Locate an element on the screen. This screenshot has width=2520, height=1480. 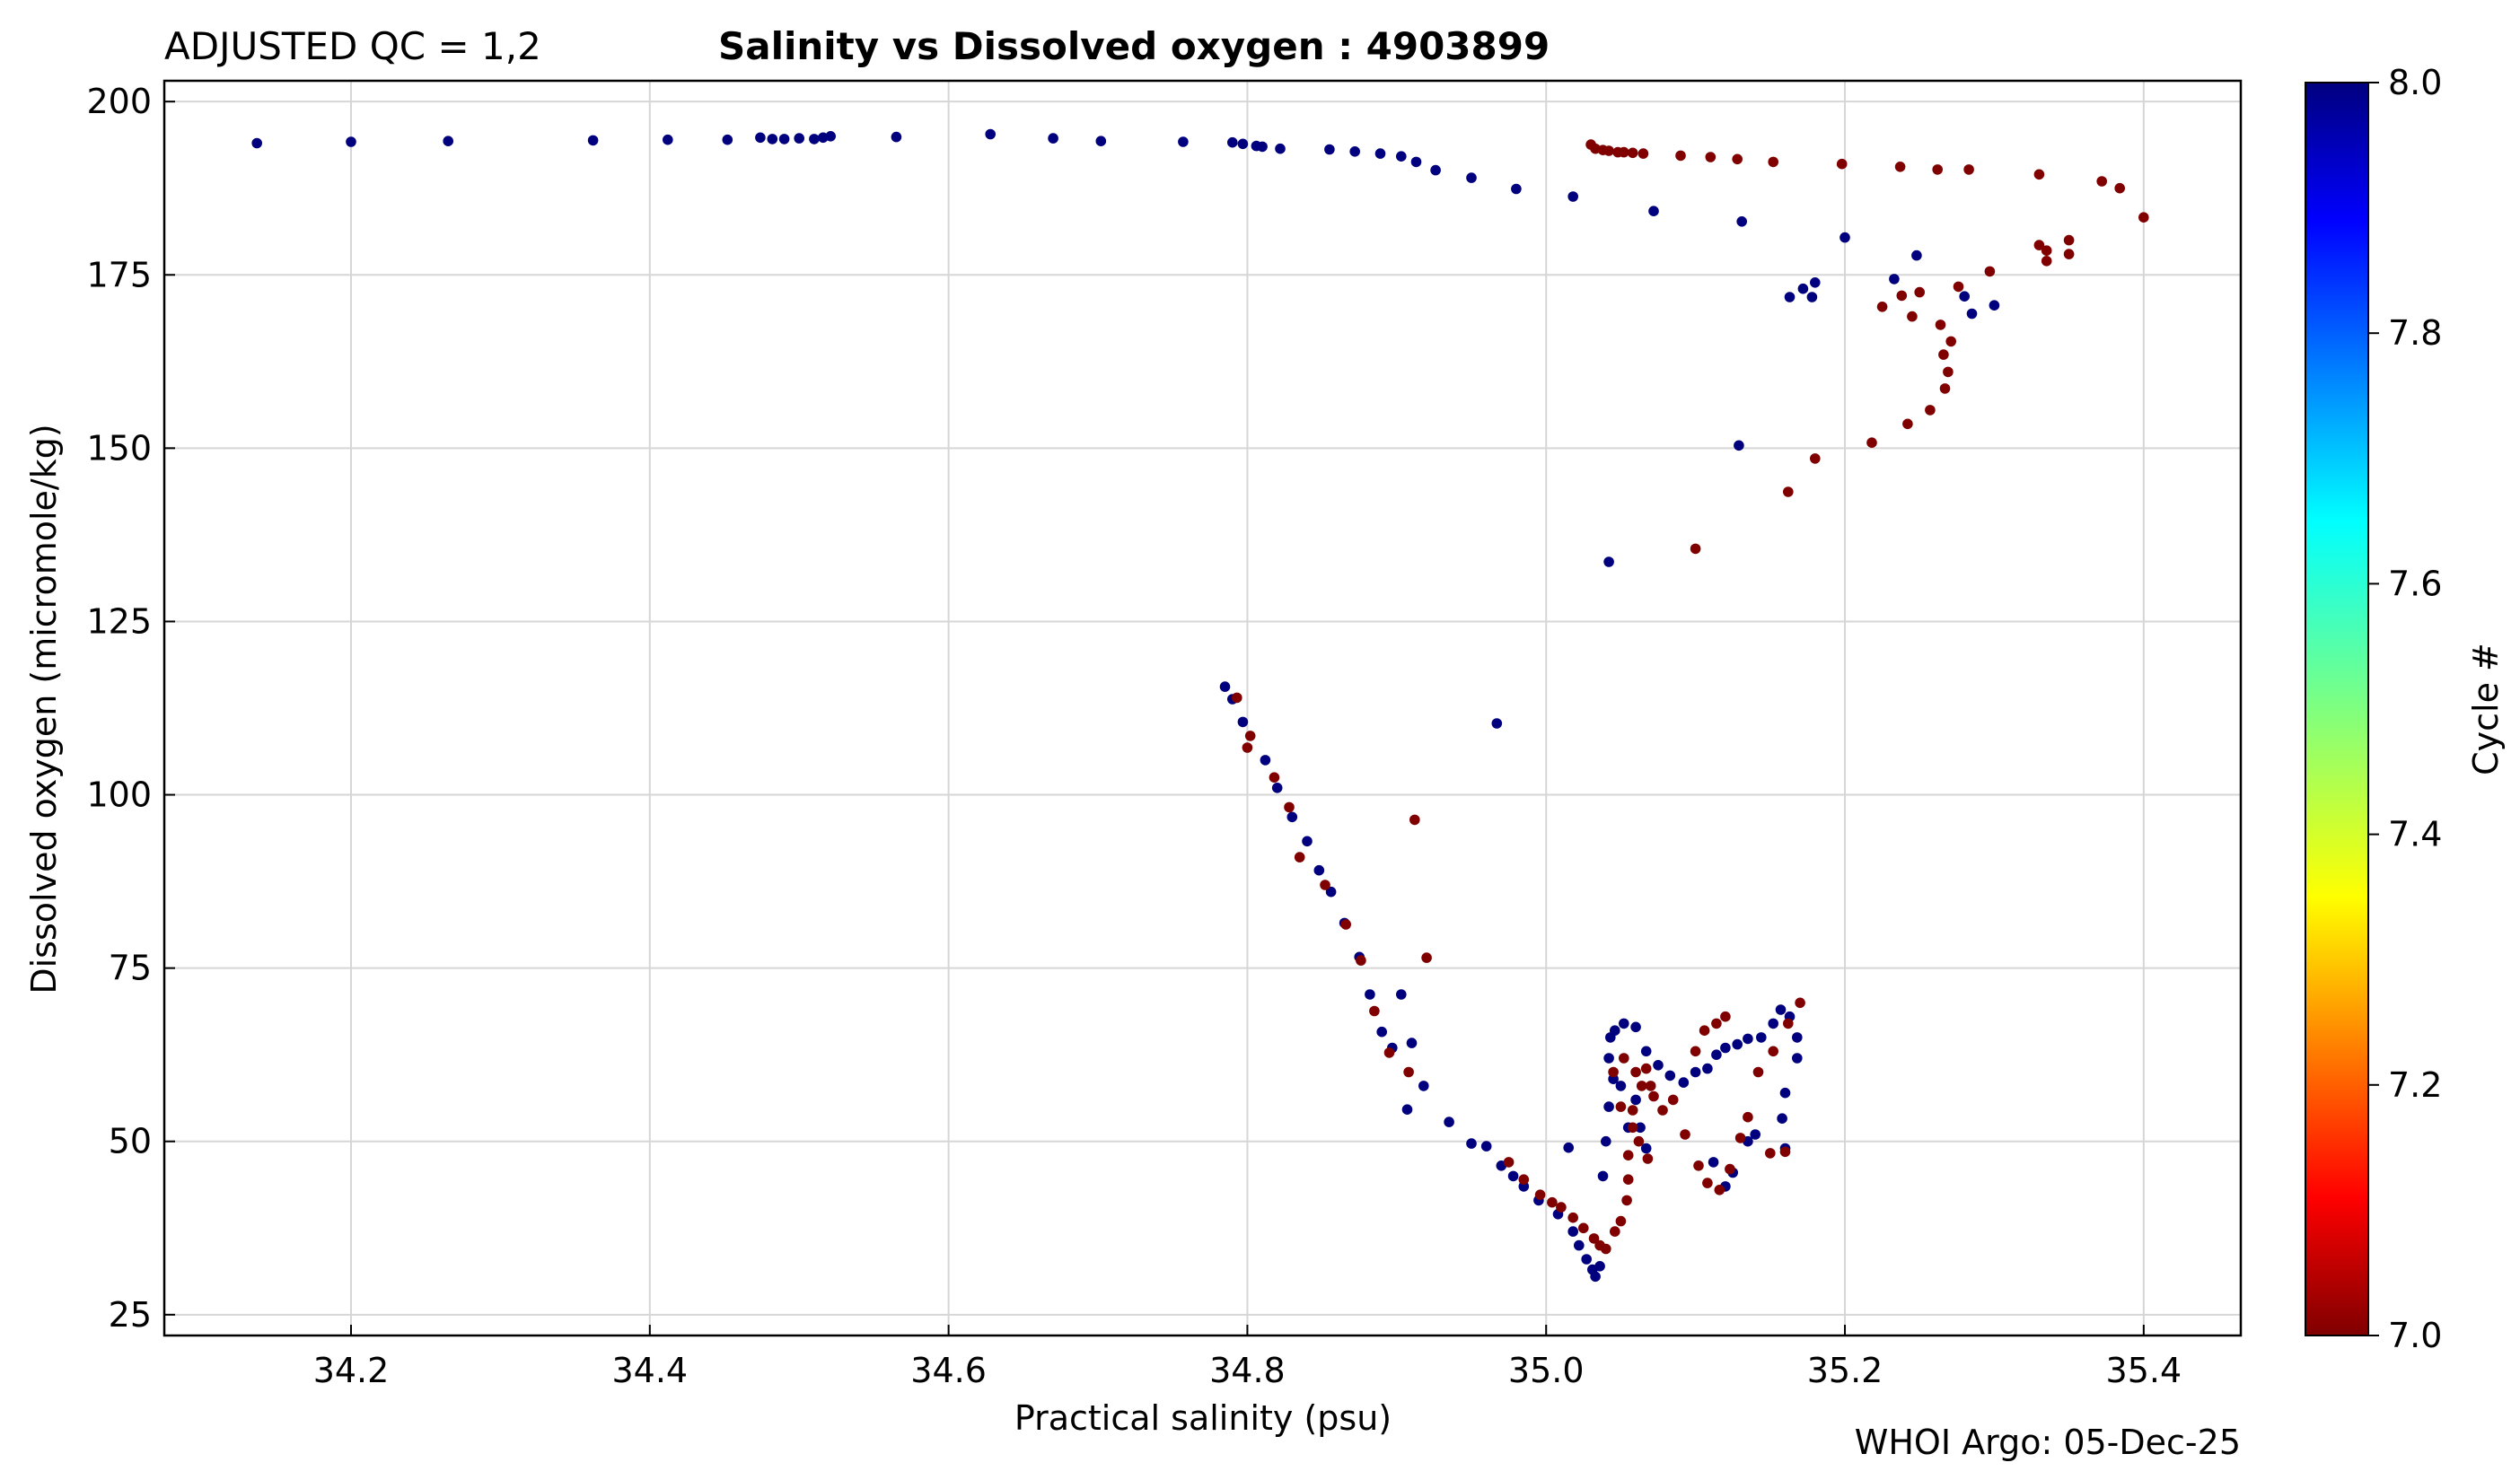
y-tick-label: 25 is located at coordinates (131, 1315).